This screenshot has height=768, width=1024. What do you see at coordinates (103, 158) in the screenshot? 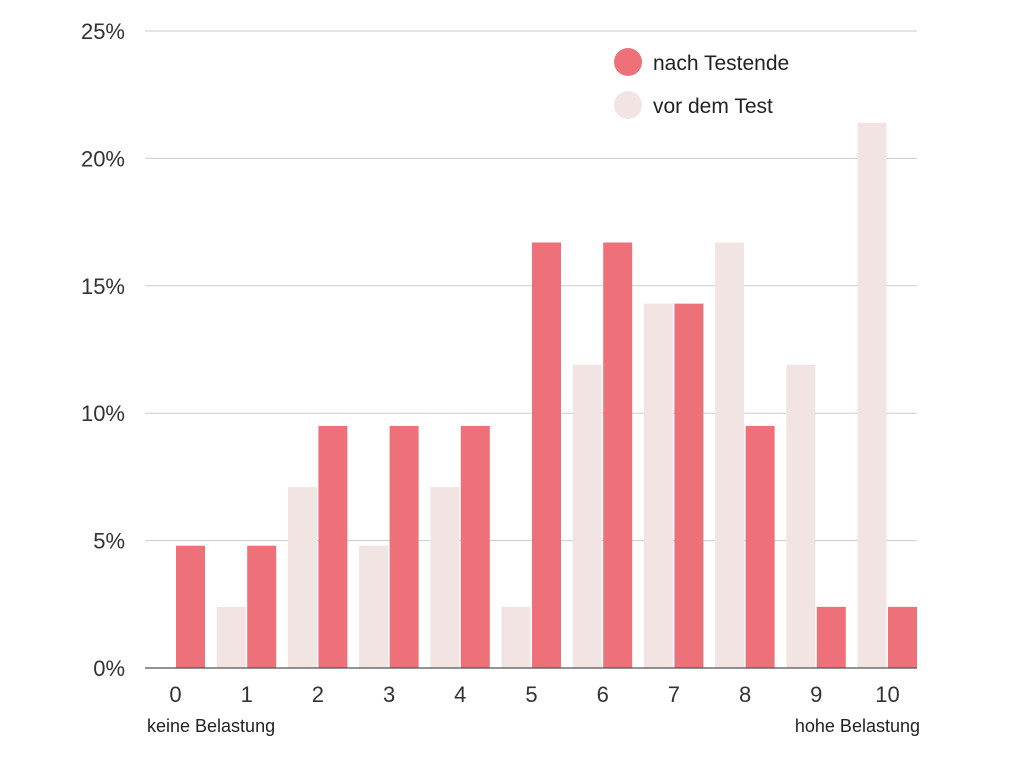
I see `y-tick-label: 20%` at bounding box center [103, 158].